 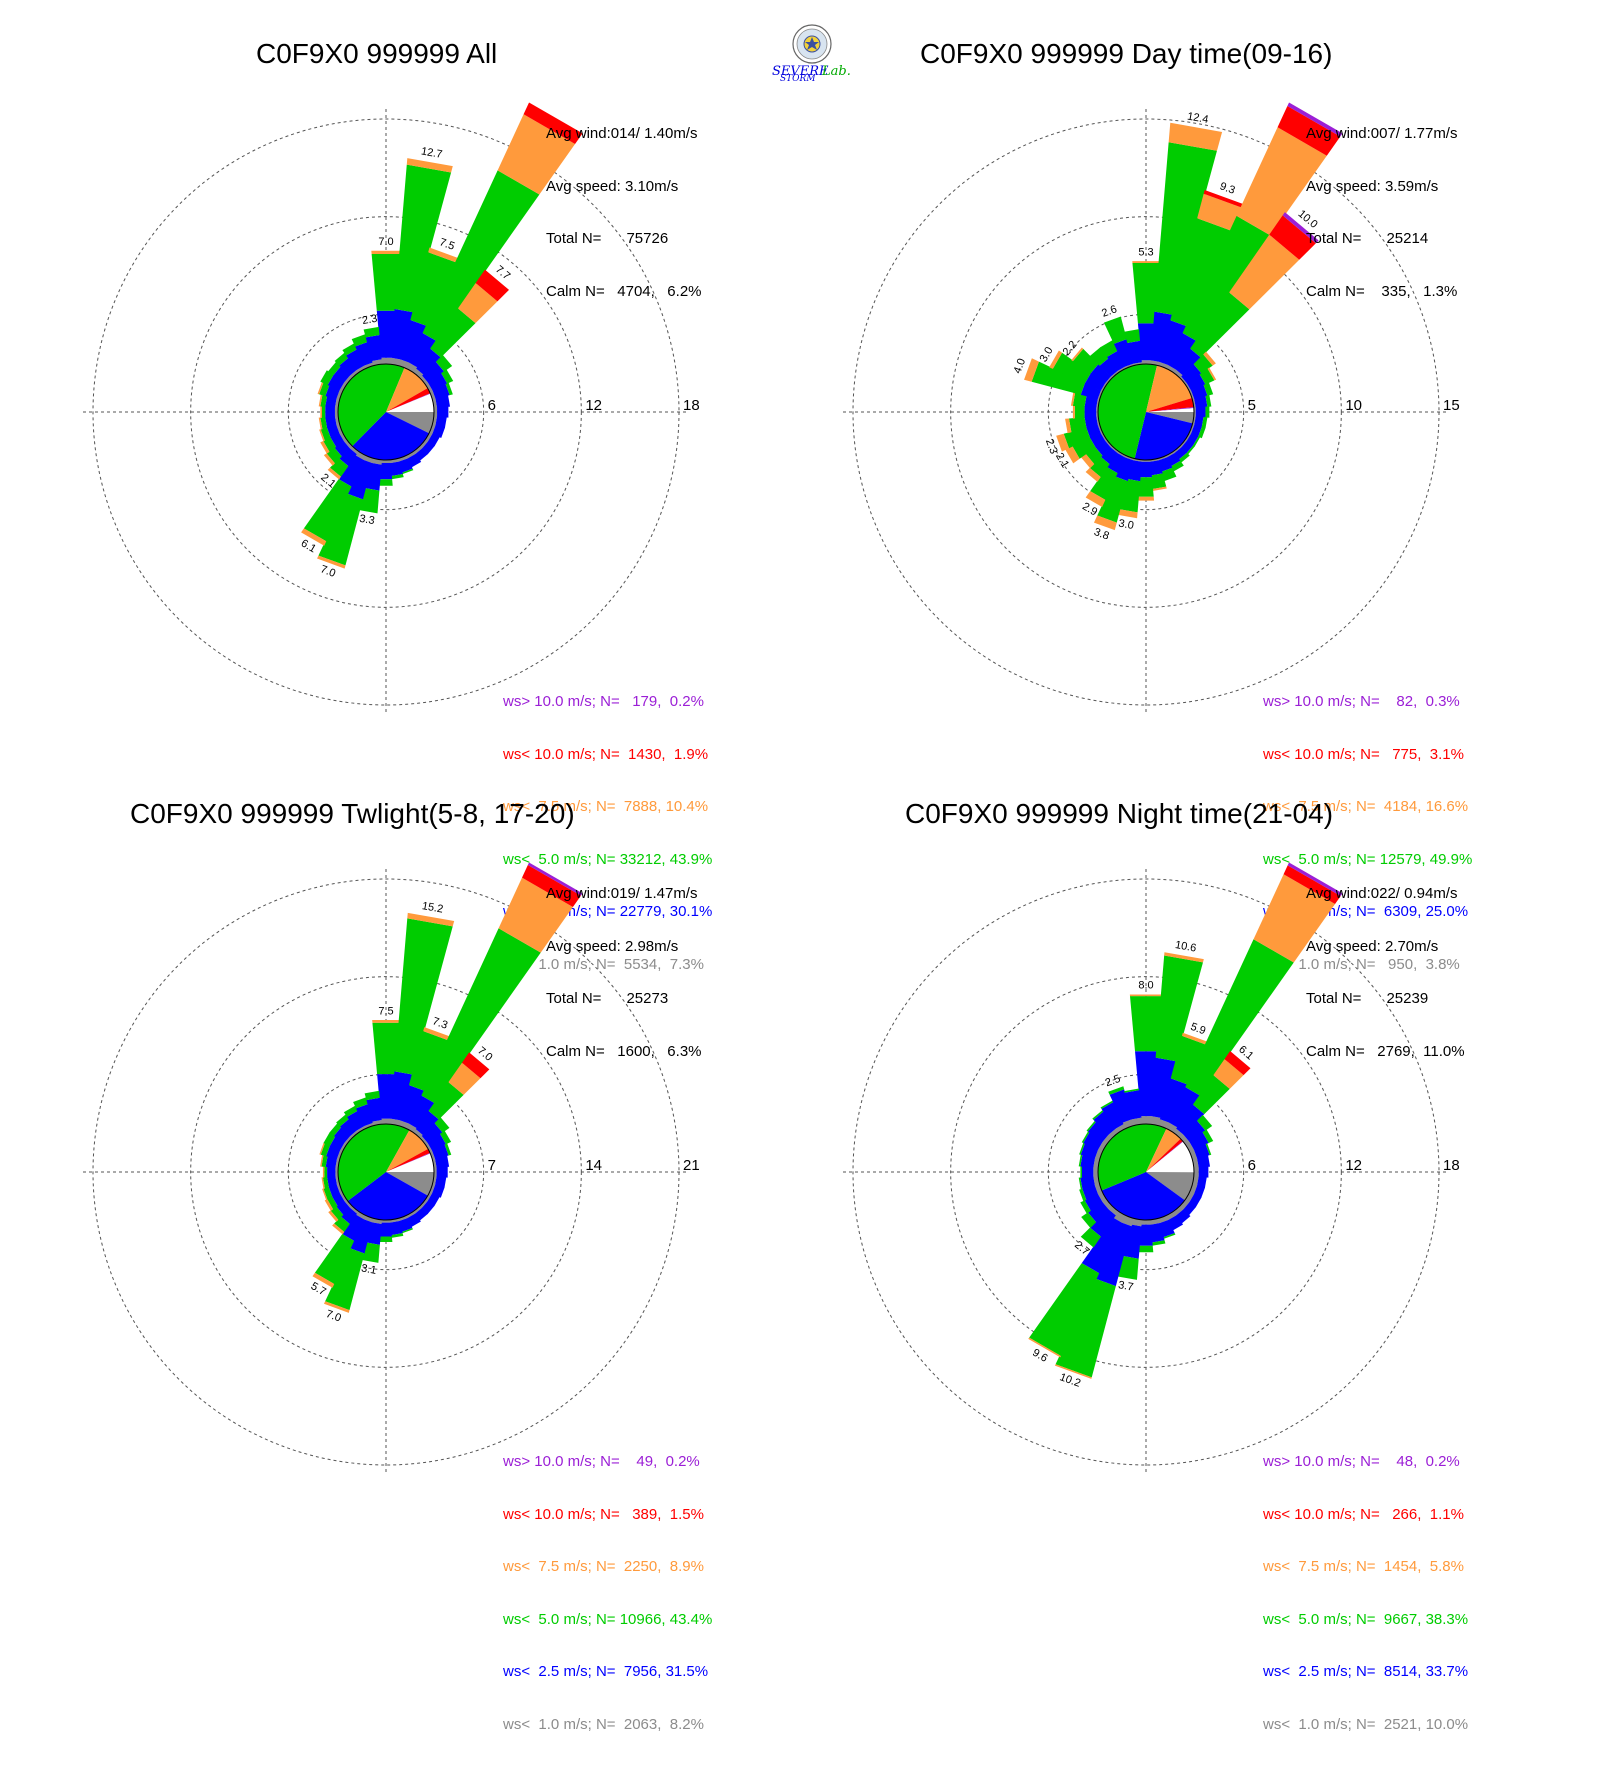 I want to click on lab-seal-icon, so click(x=812, y=44).